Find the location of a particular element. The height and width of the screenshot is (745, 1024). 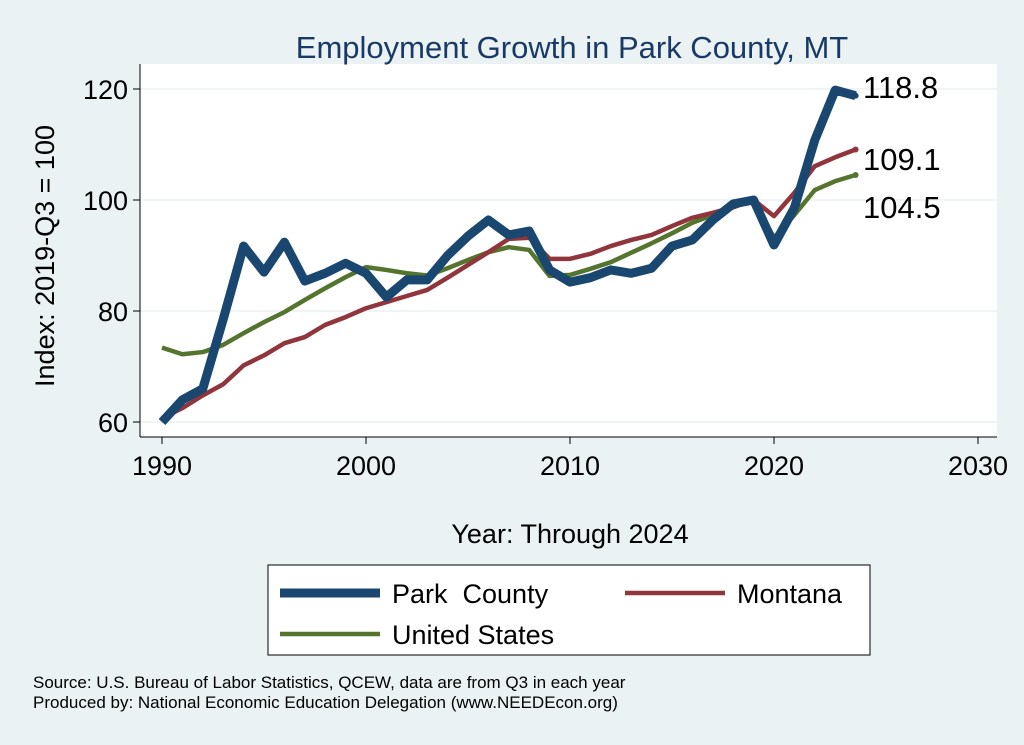

x-tick-label: 1990 is located at coordinates (162, 466).